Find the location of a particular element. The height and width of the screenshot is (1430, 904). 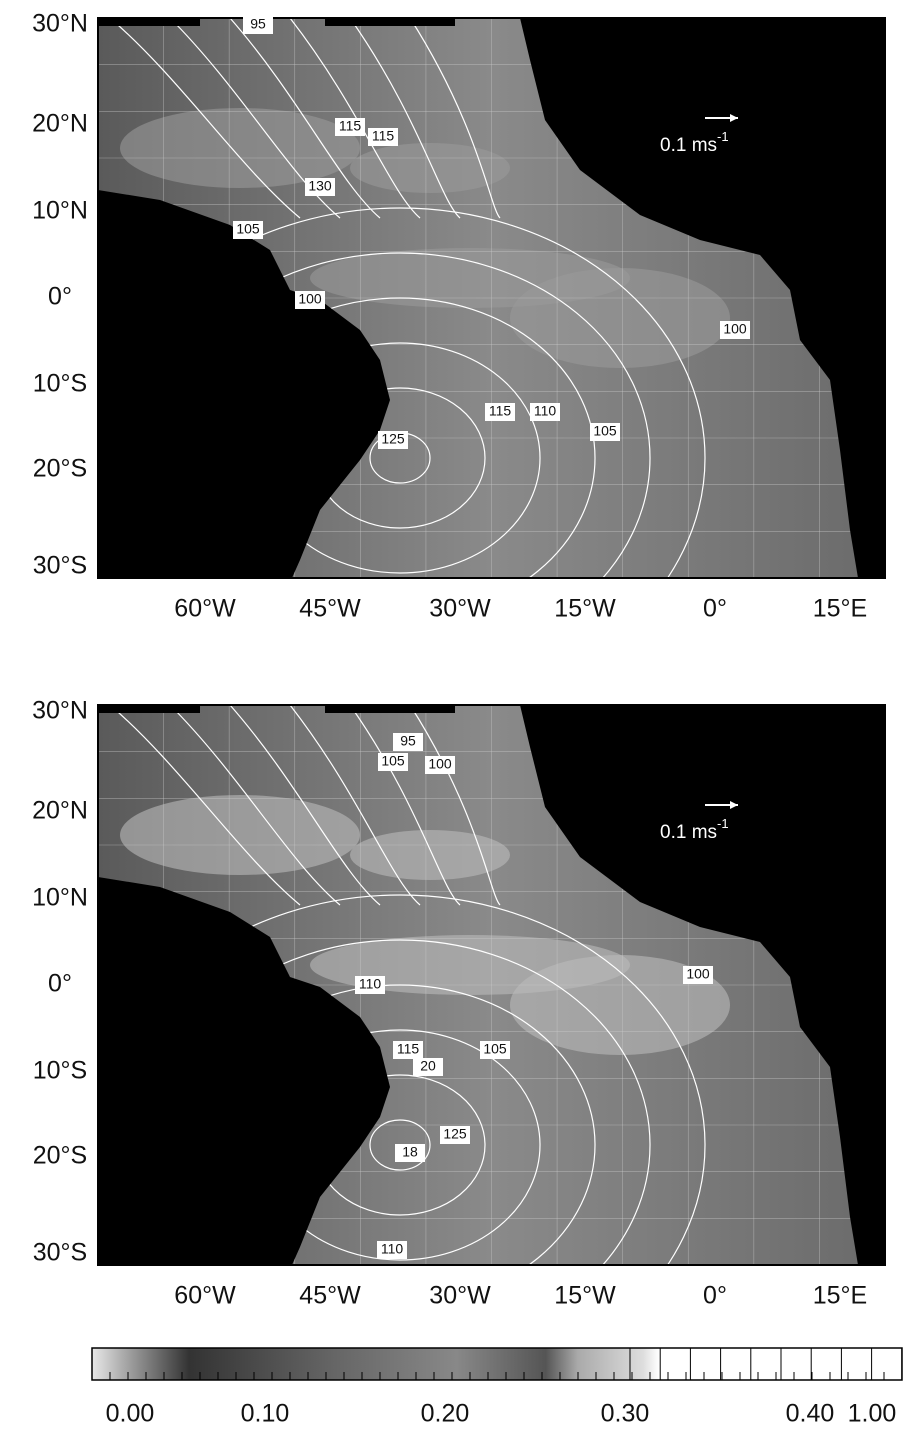

contour-label: 20 is located at coordinates (428, 1066).